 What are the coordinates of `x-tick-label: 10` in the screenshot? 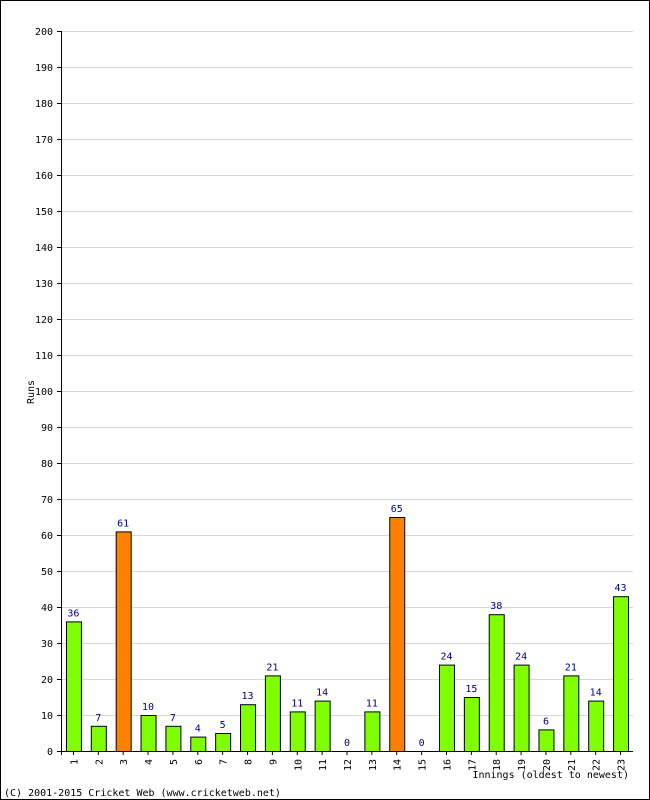 It's located at (298, 765).